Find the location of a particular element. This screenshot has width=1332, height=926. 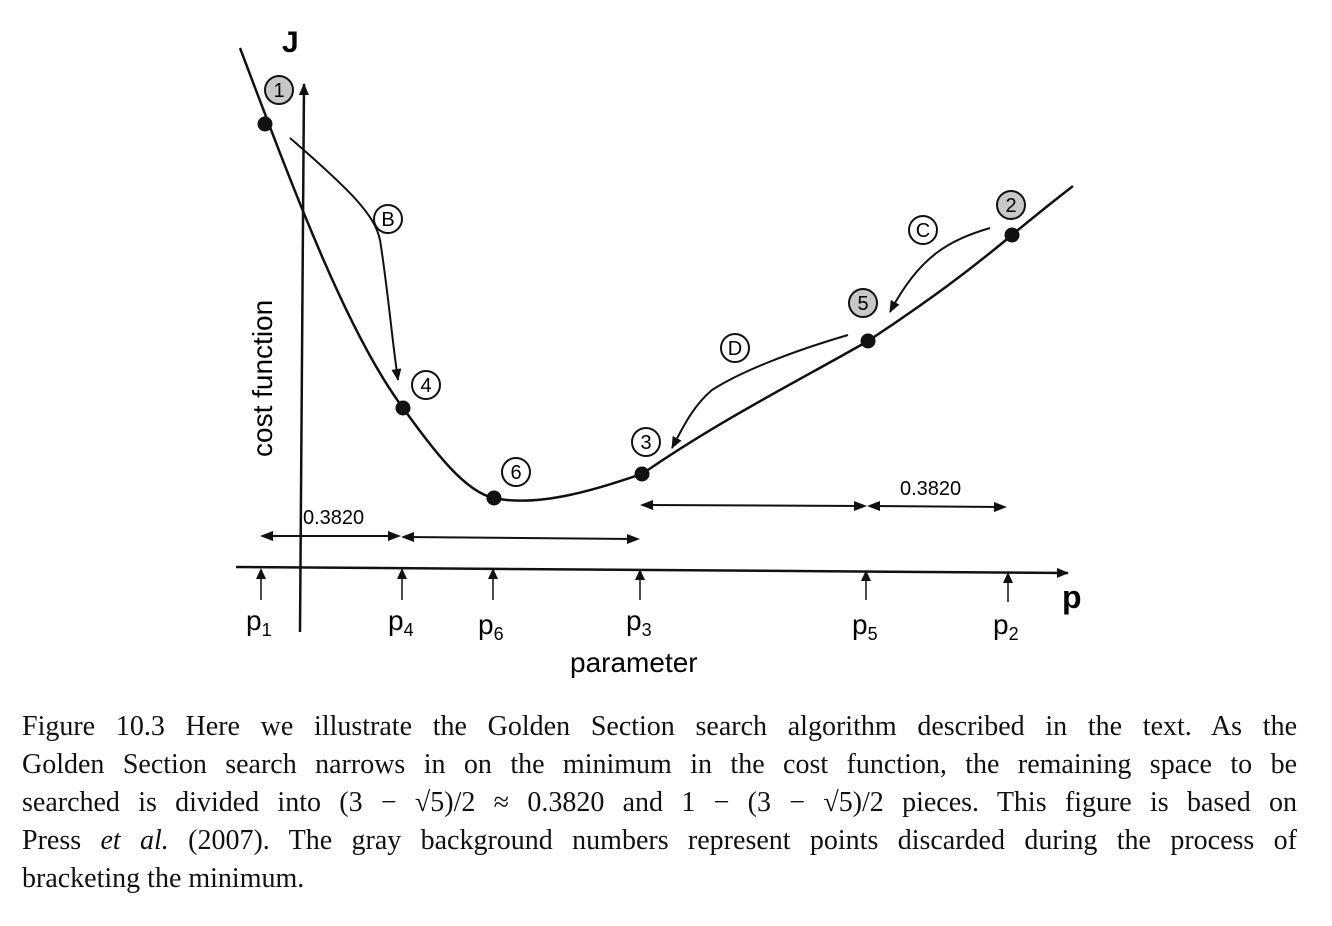

interval-p5-p2 is located at coordinates (937, 506).